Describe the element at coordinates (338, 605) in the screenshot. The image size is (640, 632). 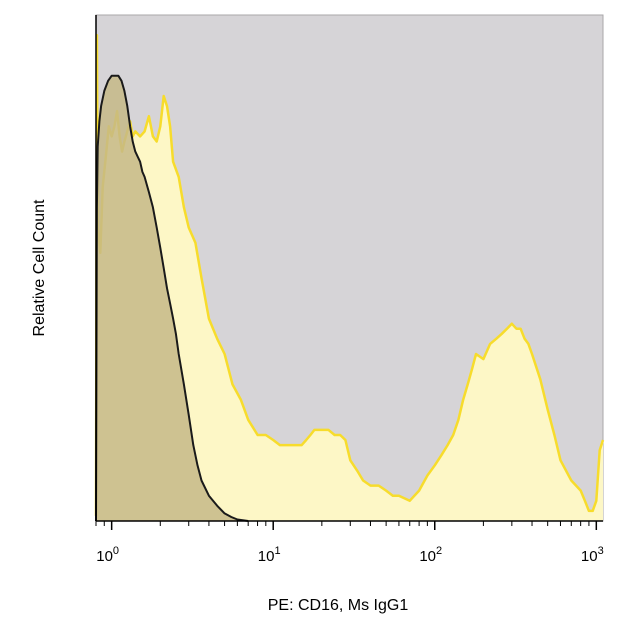
I see `x-axis-label: PE: CD16, Ms IgG1` at that location.